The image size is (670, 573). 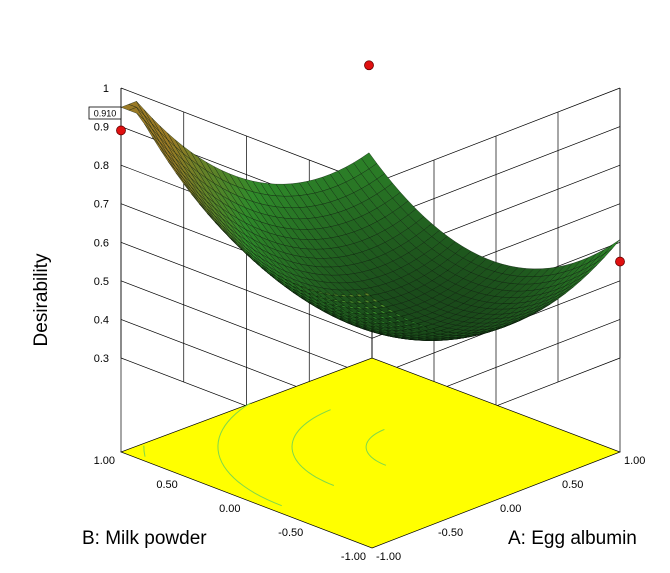 I want to click on x-tick-label: 0.50, so click(x=572, y=485).